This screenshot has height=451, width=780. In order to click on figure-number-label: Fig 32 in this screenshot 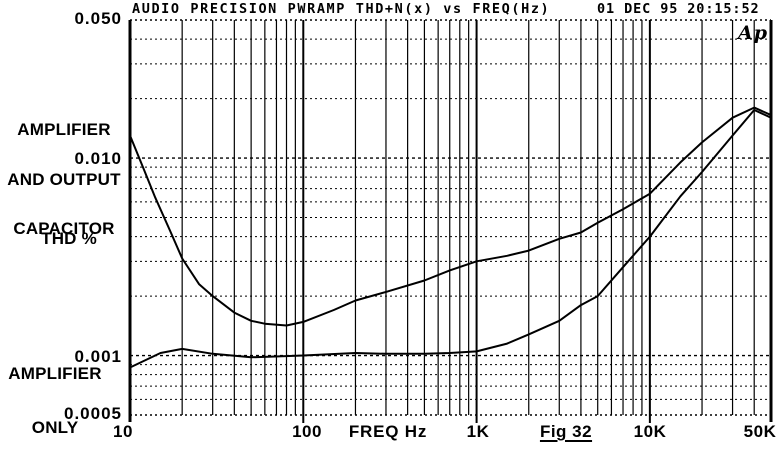, I will do `click(566, 431)`.